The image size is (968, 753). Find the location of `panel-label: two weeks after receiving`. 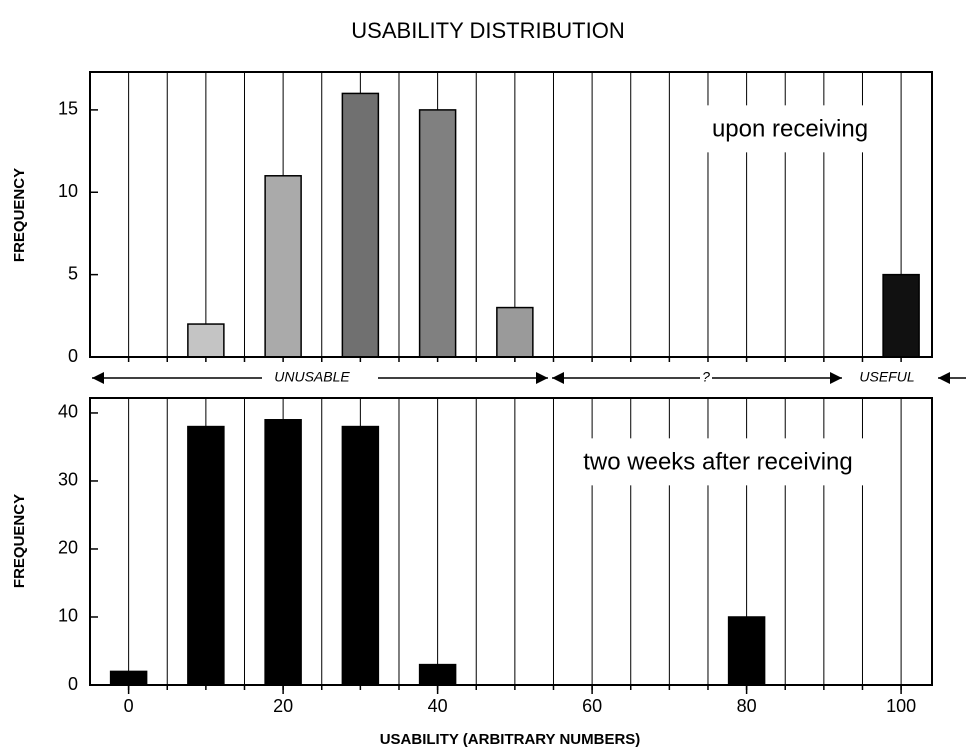

panel-label: two weeks after receiving is located at coordinates (717, 461).